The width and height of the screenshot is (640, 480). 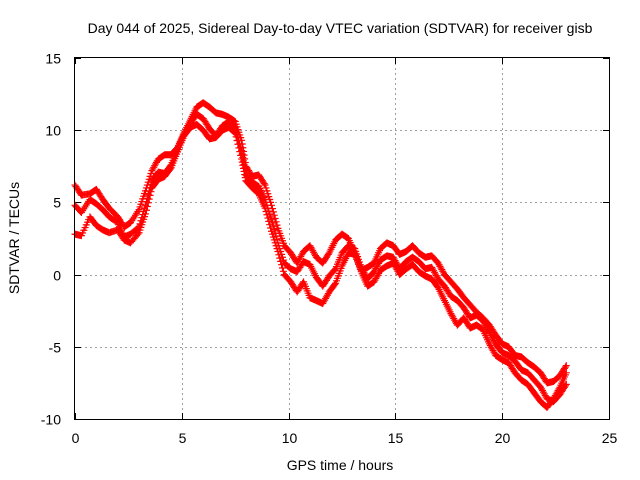 What do you see at coordinates (51, 239) in the screenshot?
I see `y-tick-labels: -10 -5 0 5 10 15` at bounding box center [51, 239].